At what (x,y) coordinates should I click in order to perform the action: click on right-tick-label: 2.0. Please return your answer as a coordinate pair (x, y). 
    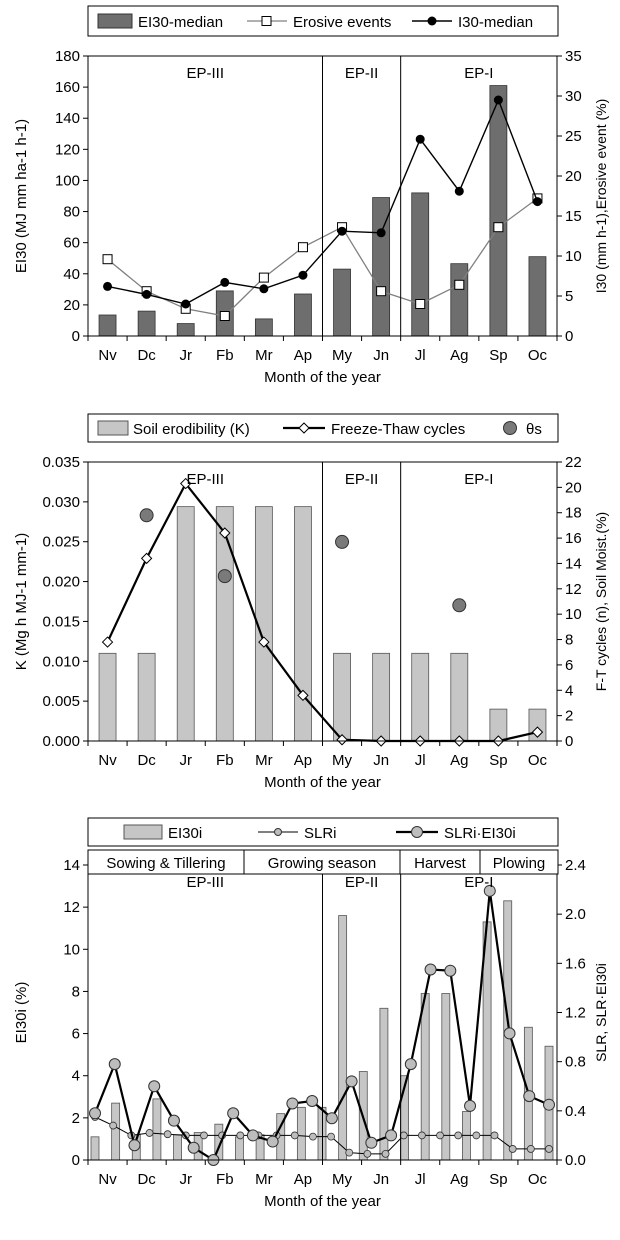
    Looking at the image, I should click on (575, 914).